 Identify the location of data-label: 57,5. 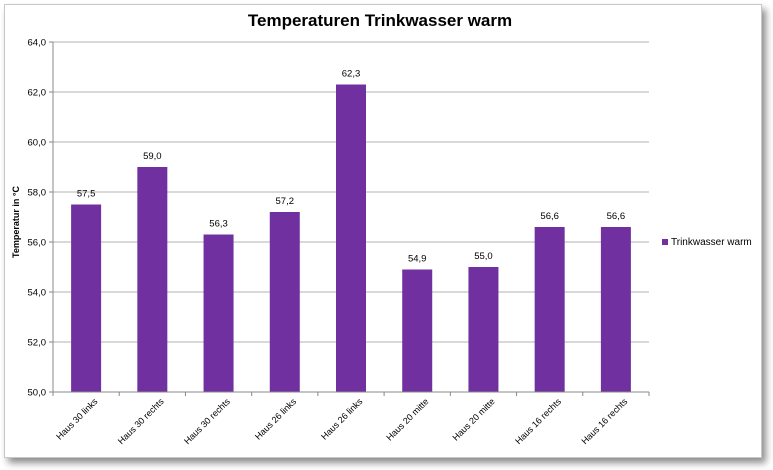
(86, 194).